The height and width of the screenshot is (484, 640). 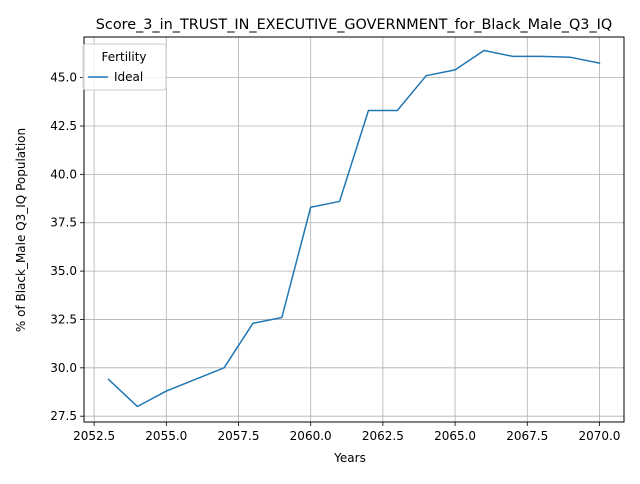 What do you see at coordinates (166, 436) in the screenshot?
I see `x-tick-label: 2055.0` at bounding box center [166, 436].